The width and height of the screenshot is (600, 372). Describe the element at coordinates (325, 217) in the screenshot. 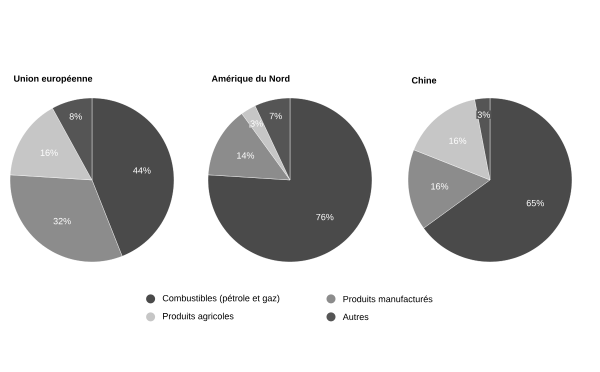

I see `data-label: 76%` at that location.